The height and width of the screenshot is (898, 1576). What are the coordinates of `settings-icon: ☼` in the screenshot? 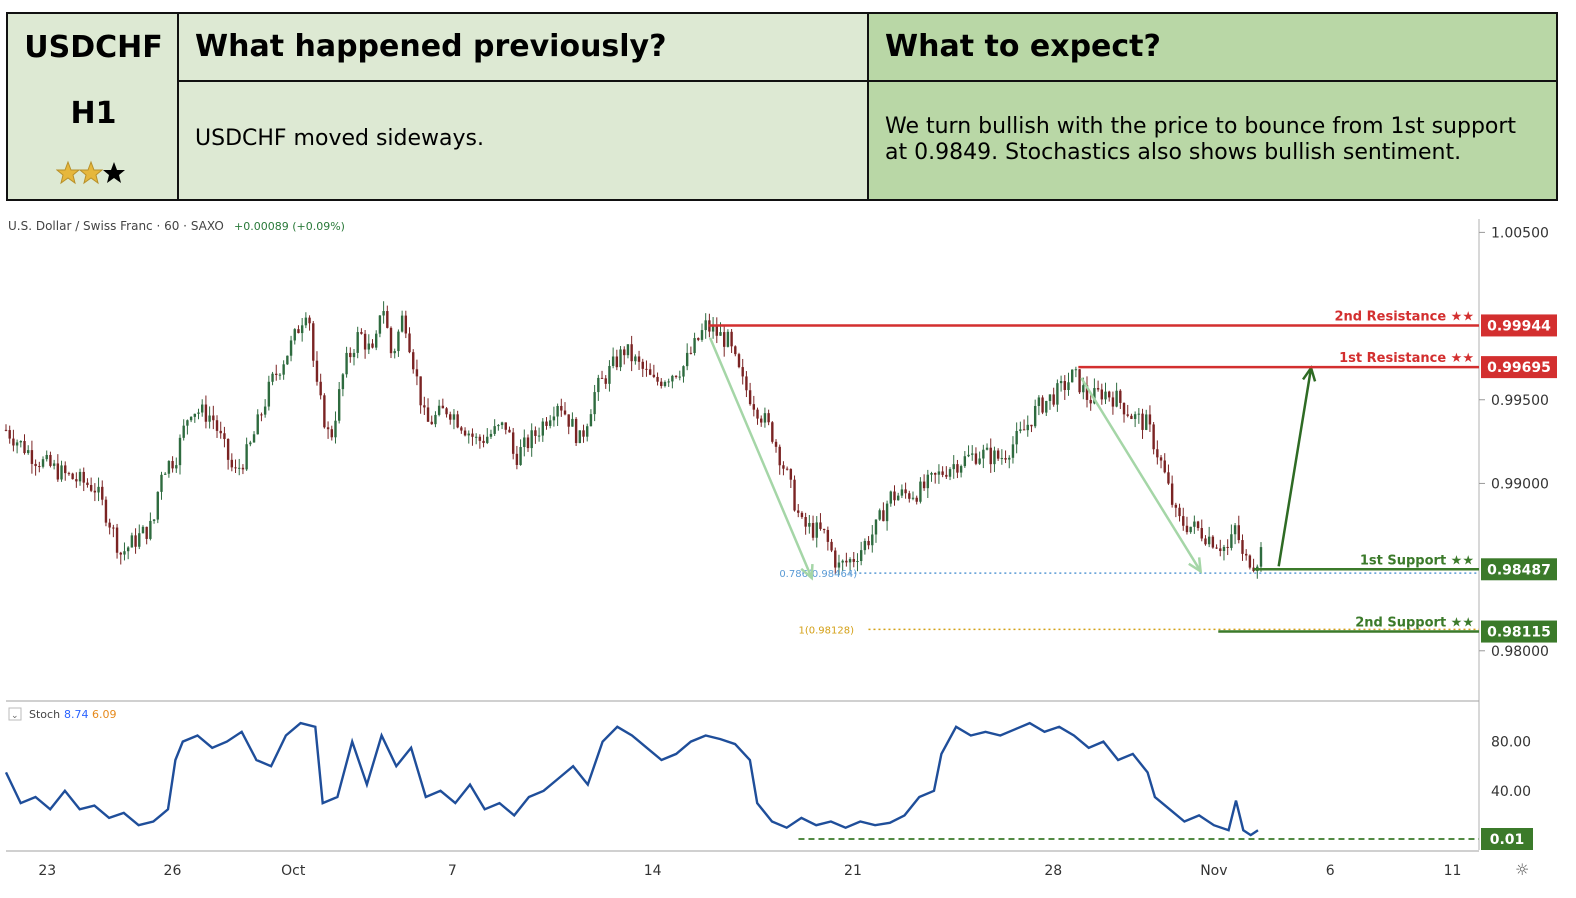 It's located at (1522, 869).